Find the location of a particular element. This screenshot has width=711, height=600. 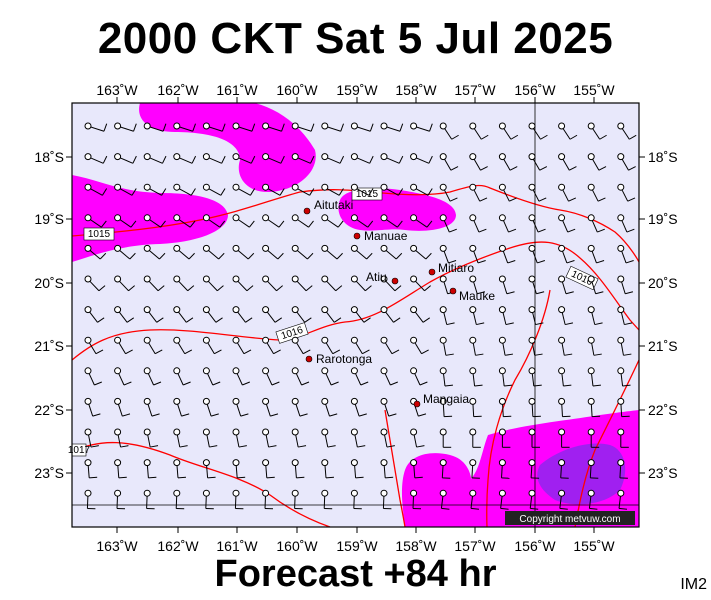

lon-label: 157˚W is located at coordinates (475, 546).